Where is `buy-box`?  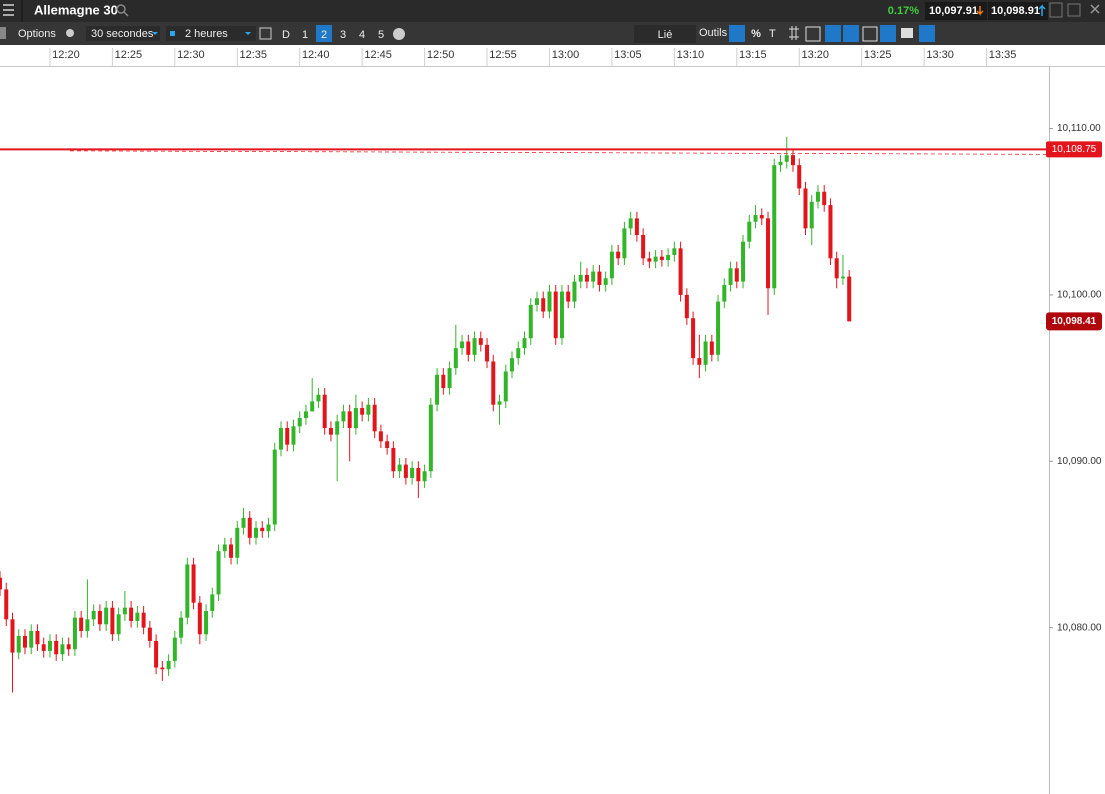
buy-box is located at coordinates (1018, 11).